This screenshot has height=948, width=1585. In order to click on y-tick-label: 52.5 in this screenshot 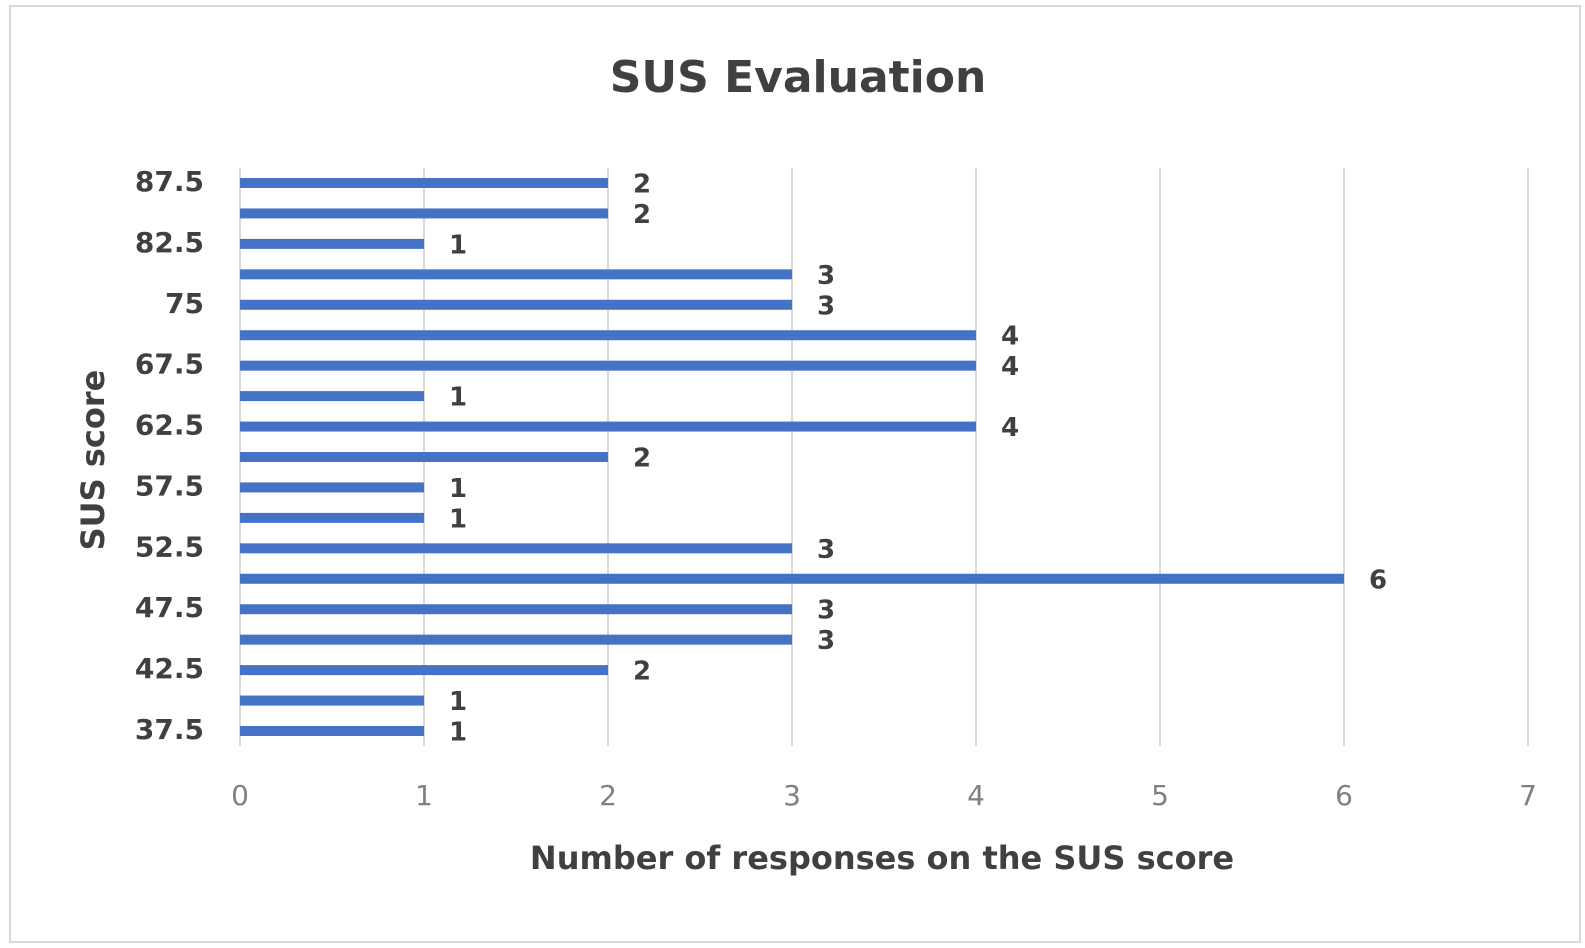, I will do `click(169, 546)`.